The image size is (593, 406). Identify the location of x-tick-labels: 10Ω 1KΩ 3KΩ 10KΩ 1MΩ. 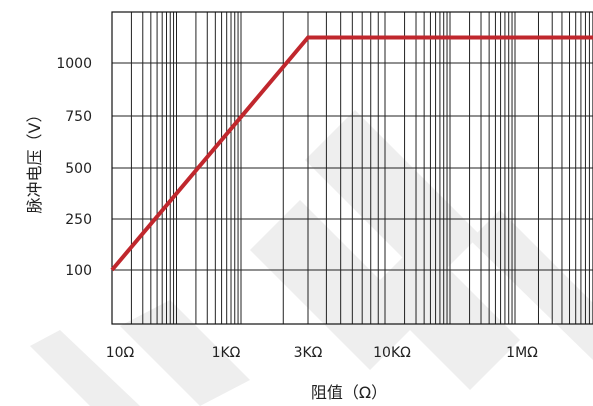
(322, 353).